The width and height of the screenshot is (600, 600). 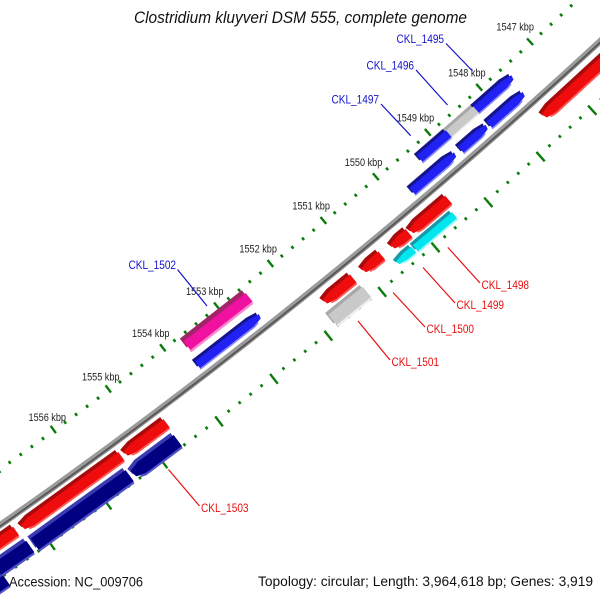 What do you see at coordinates (416, 119) in the screenshot?
I see `svg-text: 1549 kbp` at bounding box center [416, 119].